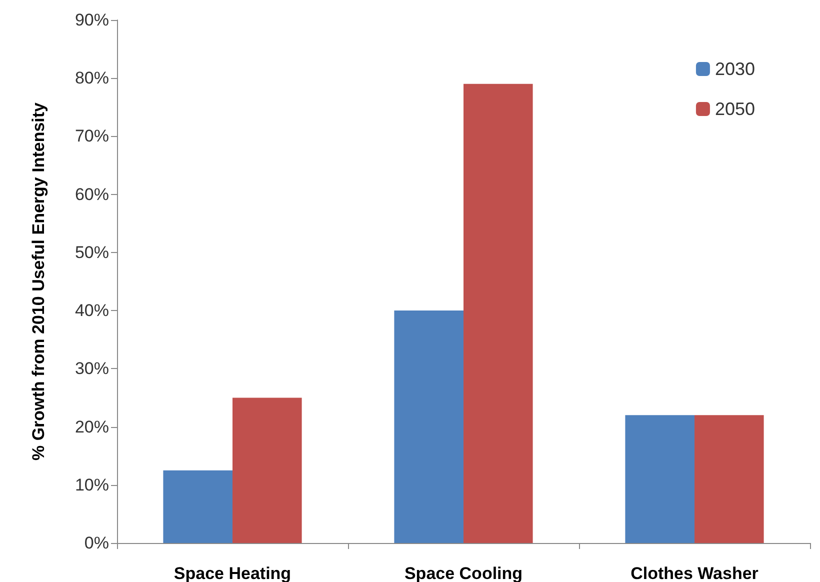 Image resolution: width=820 pixels, height=582 pixels. I want to click on y-tick-label: 90%, so click(91, 20).